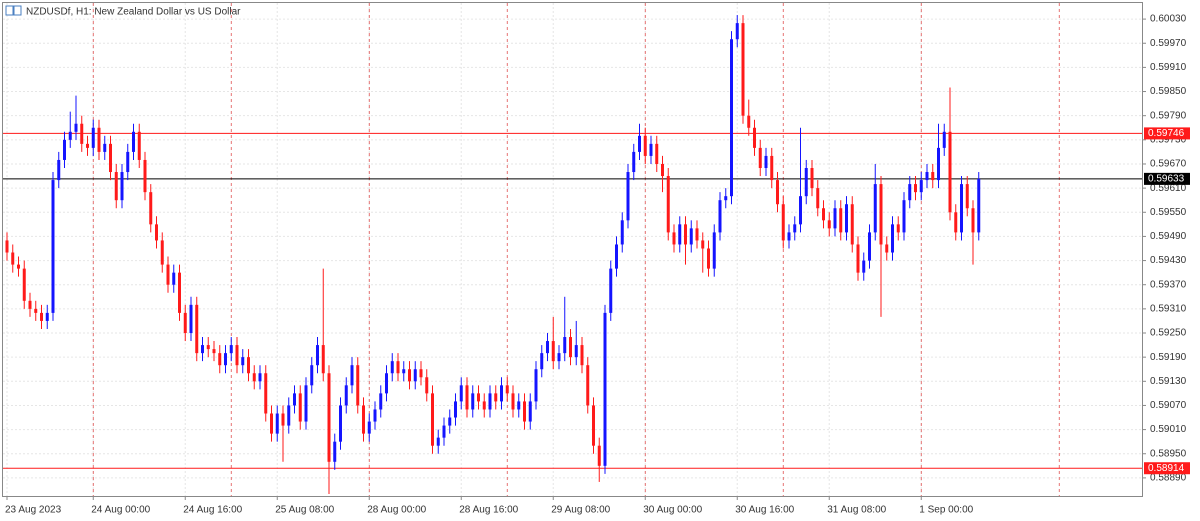 This screenshot has height=521, width=1200. I want to click on y-tick-label: 0.59070, so click(1168, 405).